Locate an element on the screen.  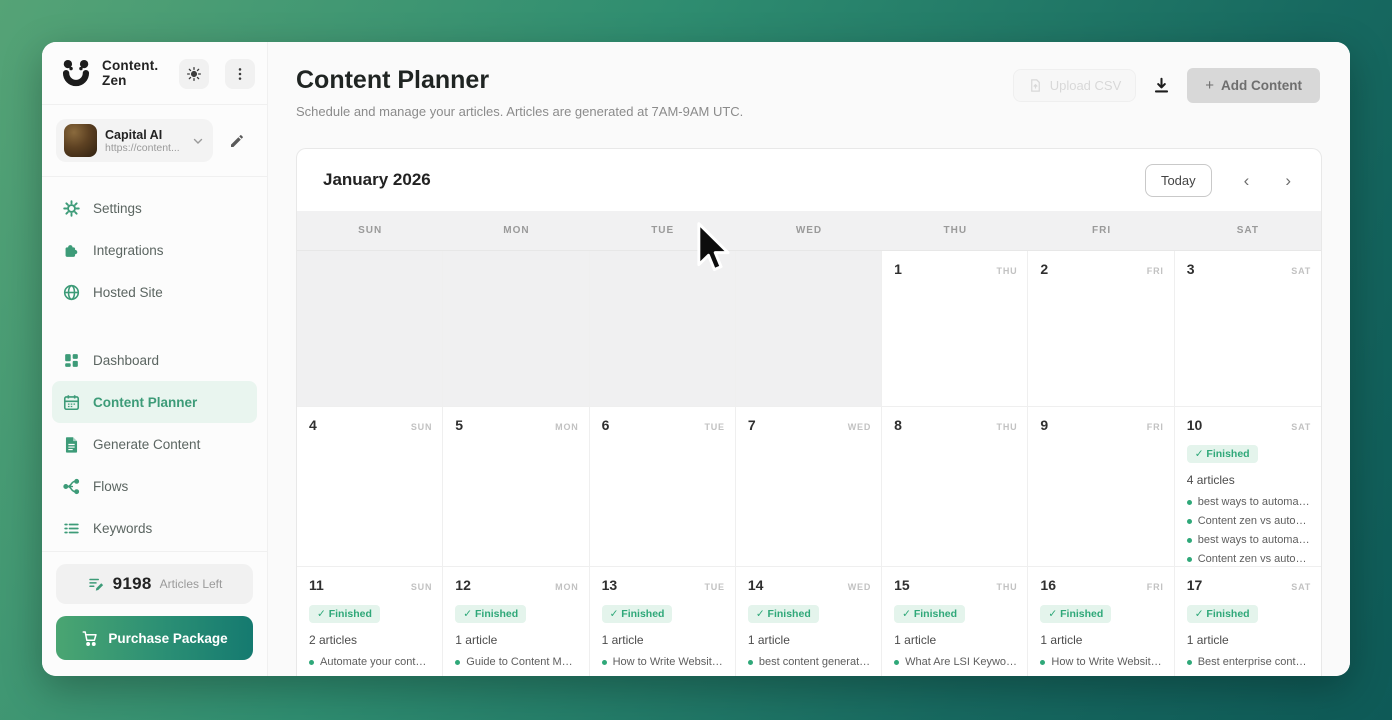
upload-csv-button: Upload CSV is located at coordinates (1074, 85).